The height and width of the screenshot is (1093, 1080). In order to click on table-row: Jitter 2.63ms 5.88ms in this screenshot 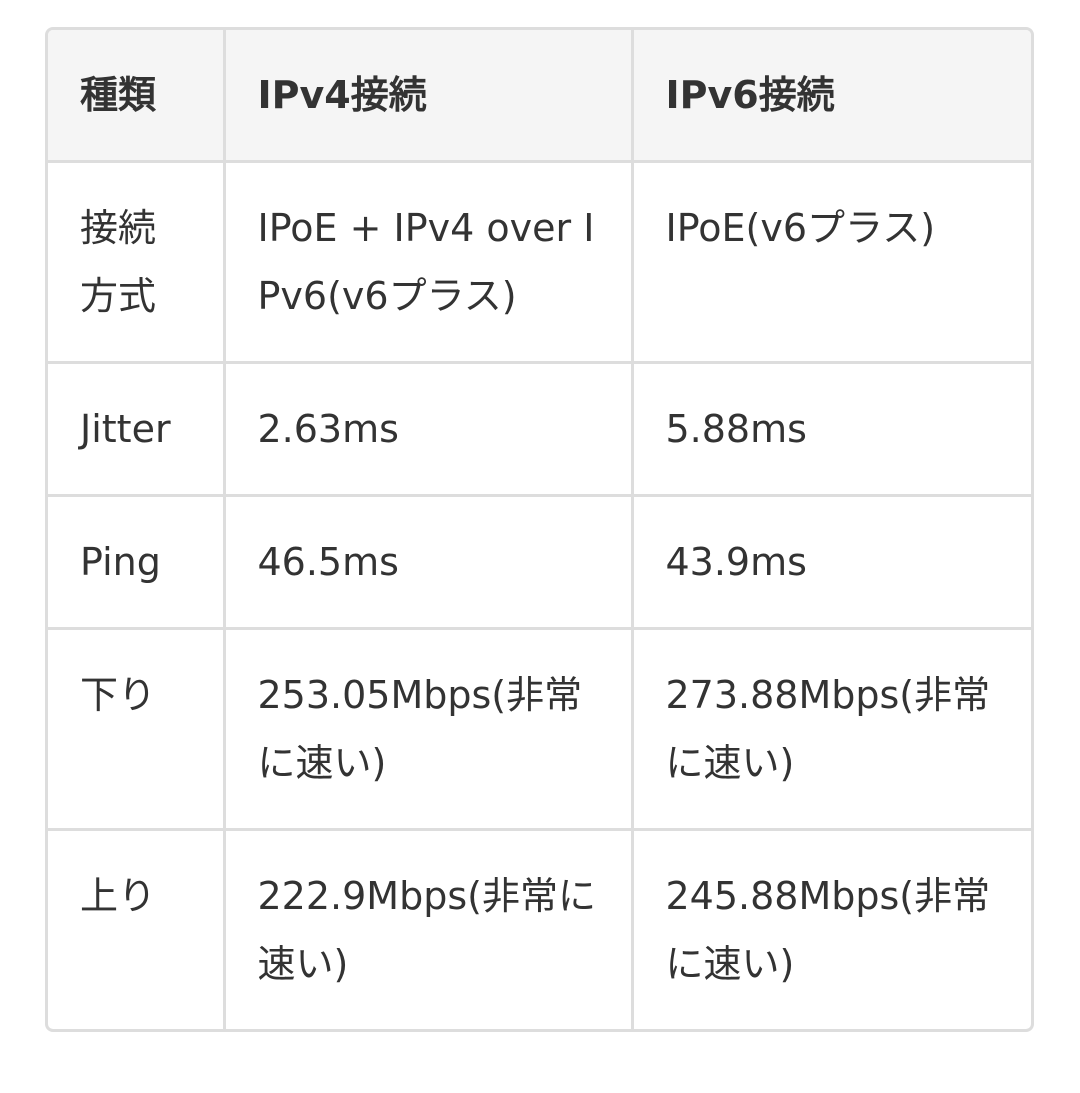, I will do `click(539, 429)`.